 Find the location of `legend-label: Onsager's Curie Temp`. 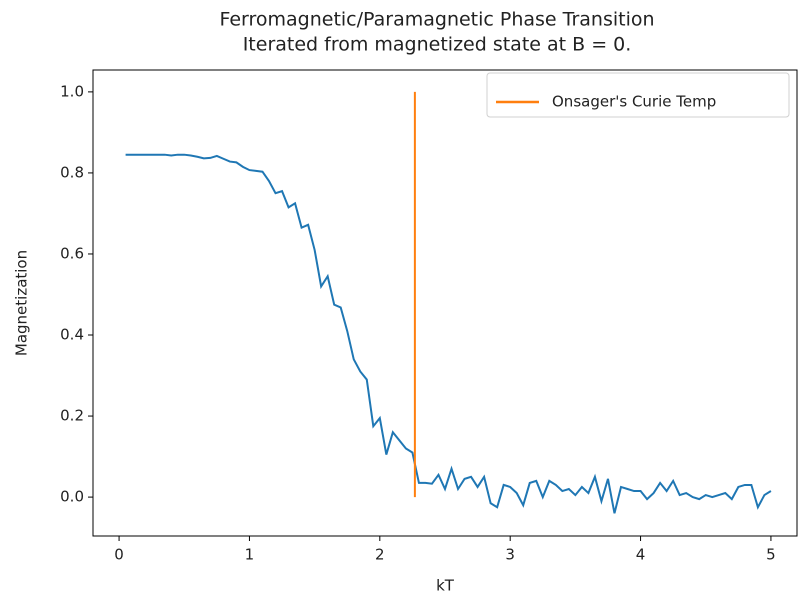

legend-label: Onsager's Curie Temp is located at coordinates (634, 102).